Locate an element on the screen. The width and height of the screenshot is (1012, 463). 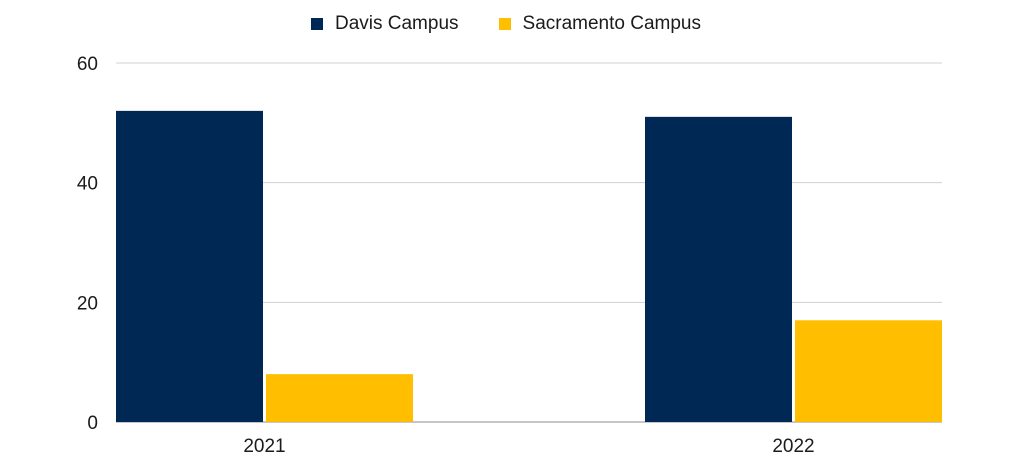
bar-davis-campus-2022 is located at coordinates (718, 269).